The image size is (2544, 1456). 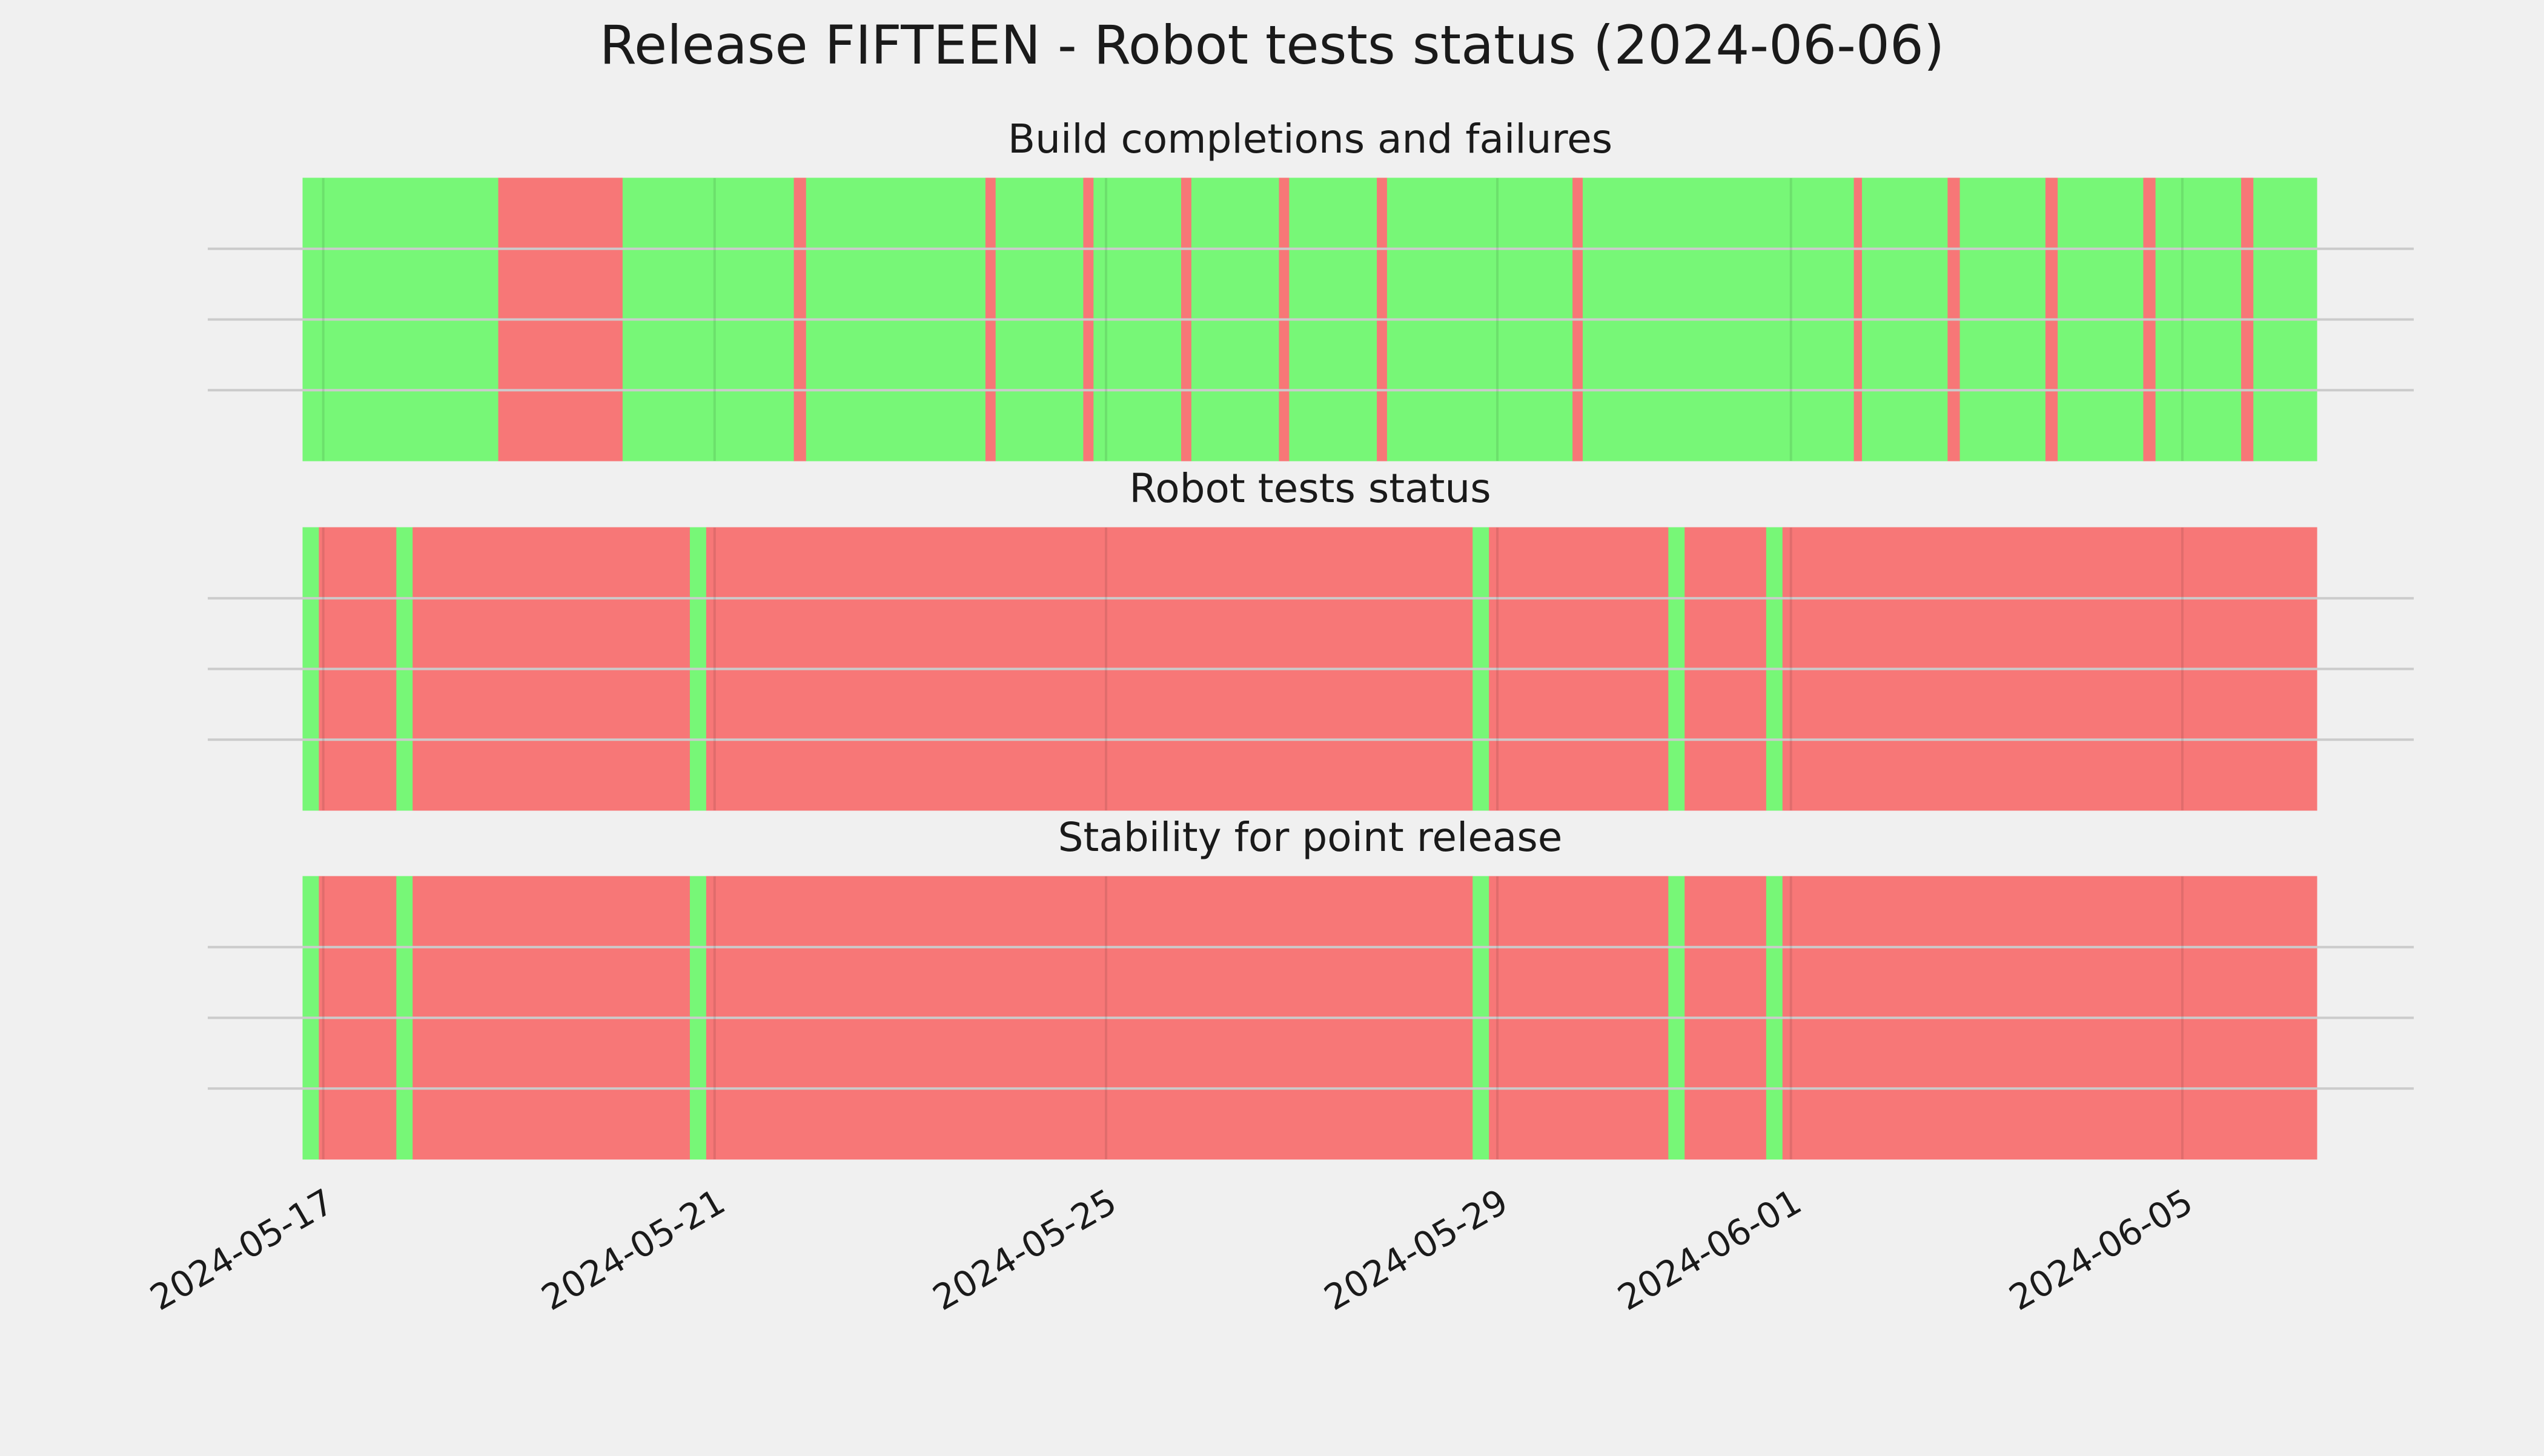 What do you see at coordinates (633, 1250) in the screenshot?
I see `x-tick-label: 2024-05-21` at bounding box center [633, 1250].